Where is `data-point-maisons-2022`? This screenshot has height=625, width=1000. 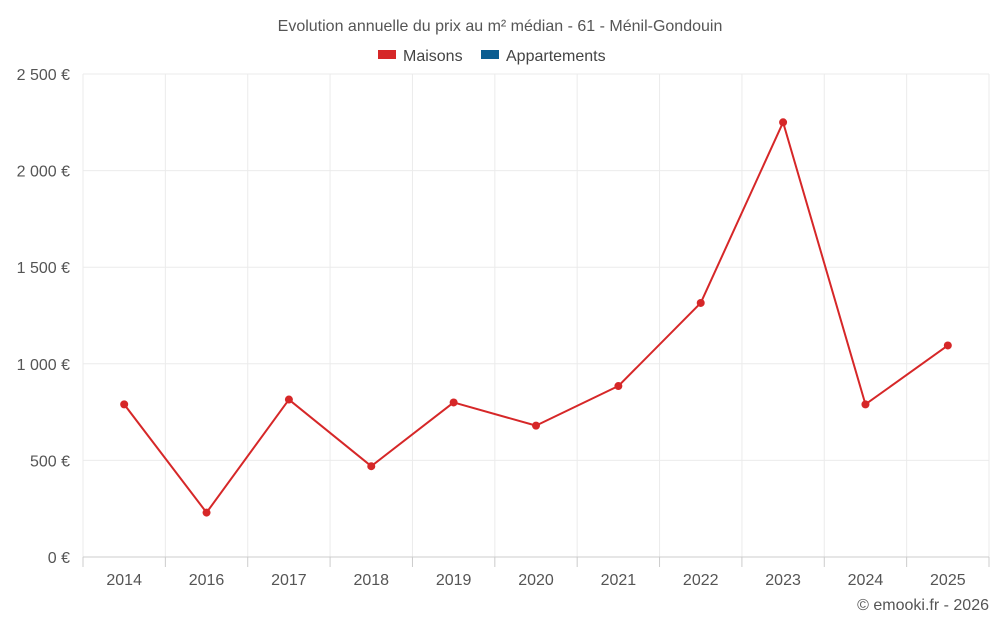 data-point-maisons-2022 is located at coordinates (700, 302).